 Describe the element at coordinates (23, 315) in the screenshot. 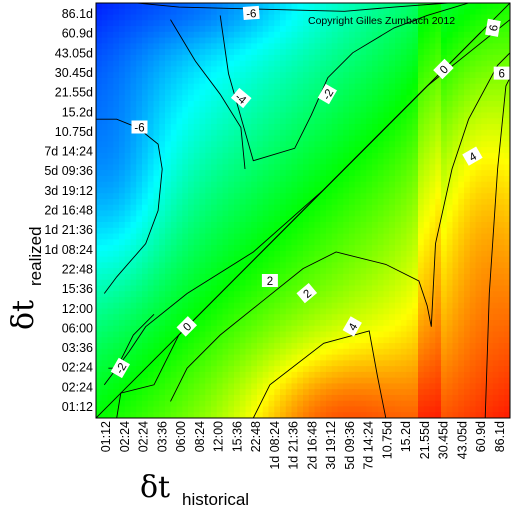

I see `y-axis-label-main: δt` at that location.